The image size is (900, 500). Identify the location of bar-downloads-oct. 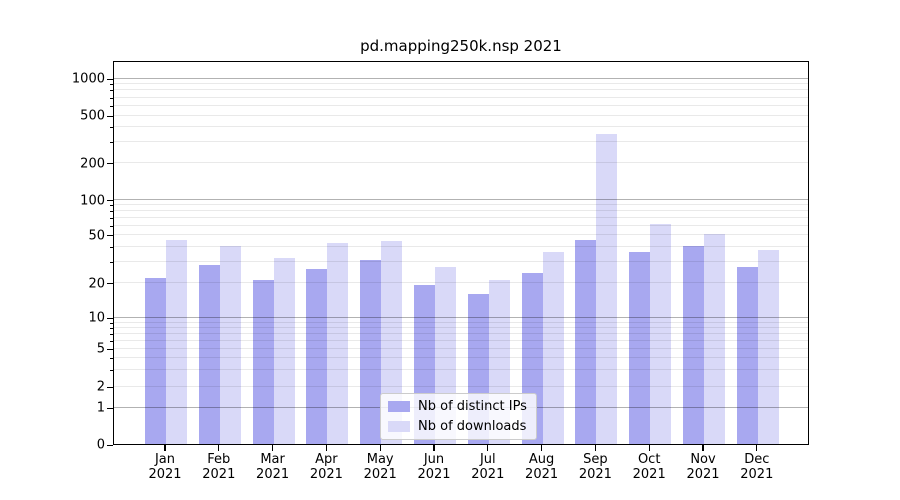
(661, 333).